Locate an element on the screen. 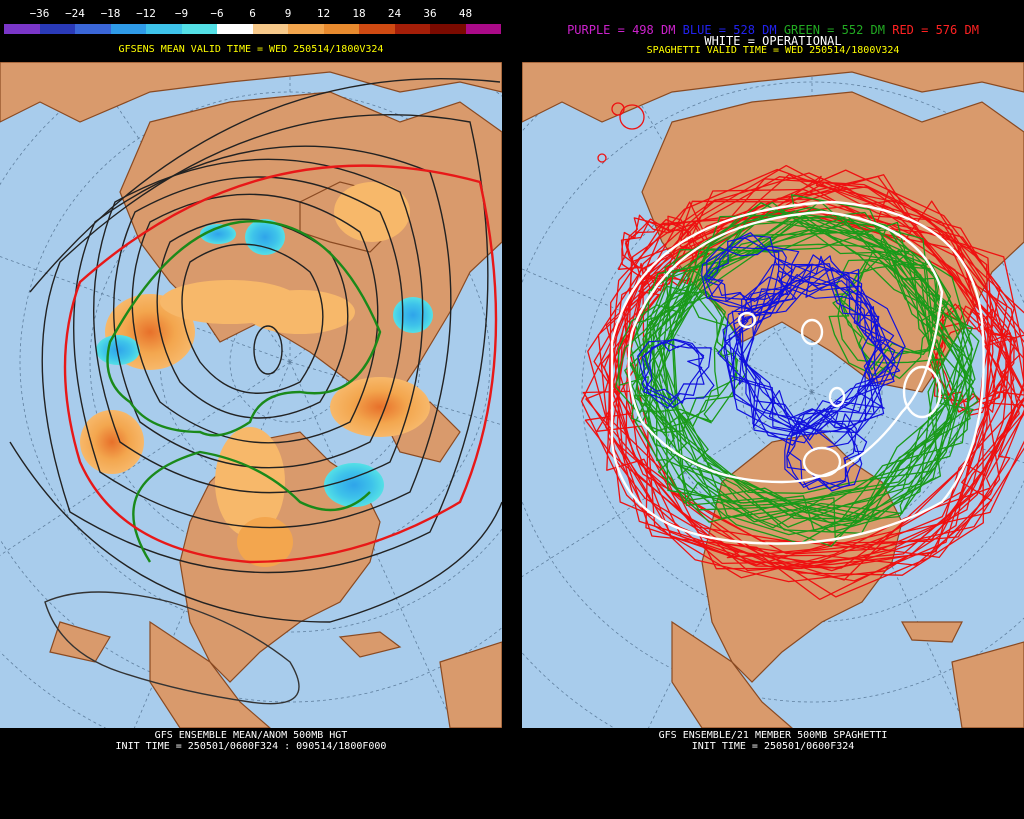 The image size is (1024, 819). colorbar-tick-label: 9 is located at coordinates (288, 13).